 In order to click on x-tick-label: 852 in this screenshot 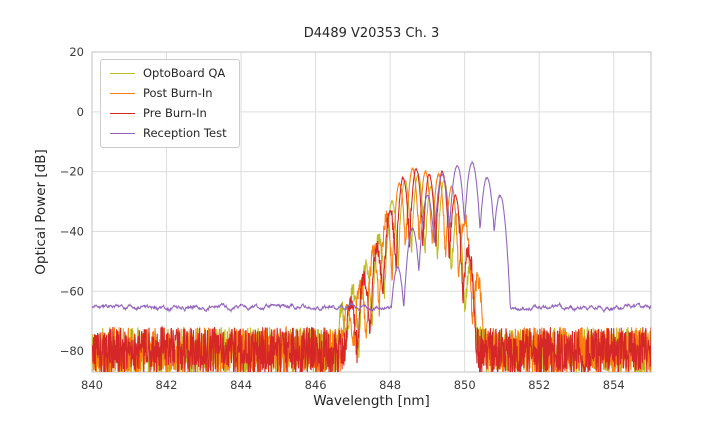, I will do `click(539, 385)`.